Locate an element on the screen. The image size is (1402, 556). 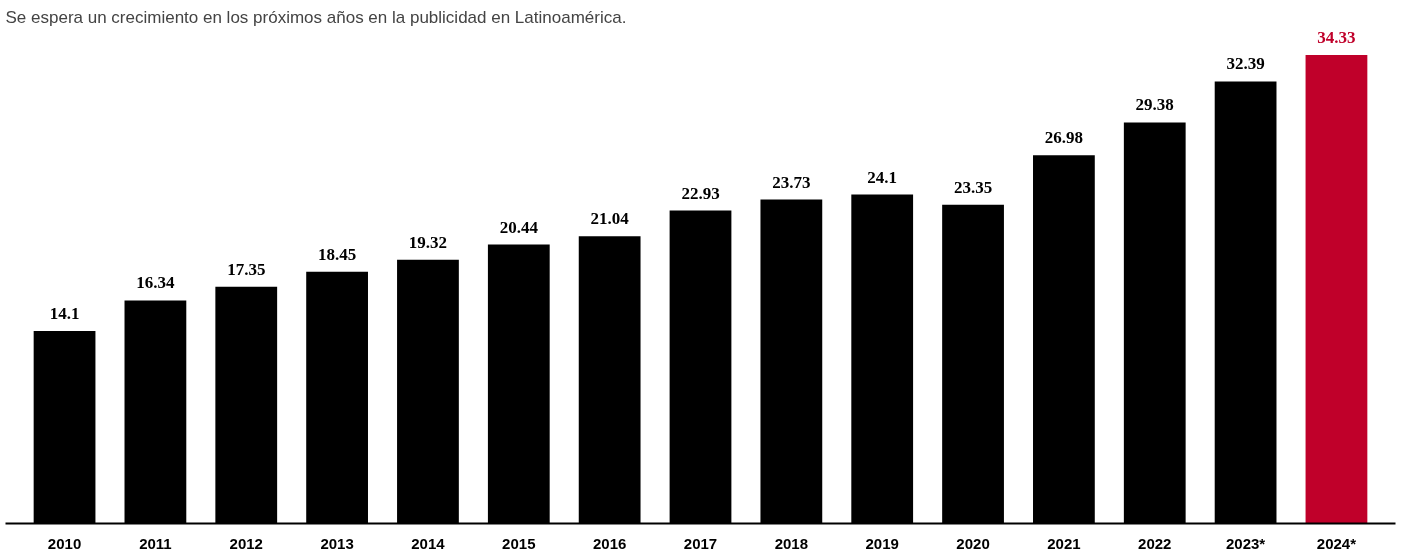
x-tick-label: 2010 is located at coordinates (64, 543).